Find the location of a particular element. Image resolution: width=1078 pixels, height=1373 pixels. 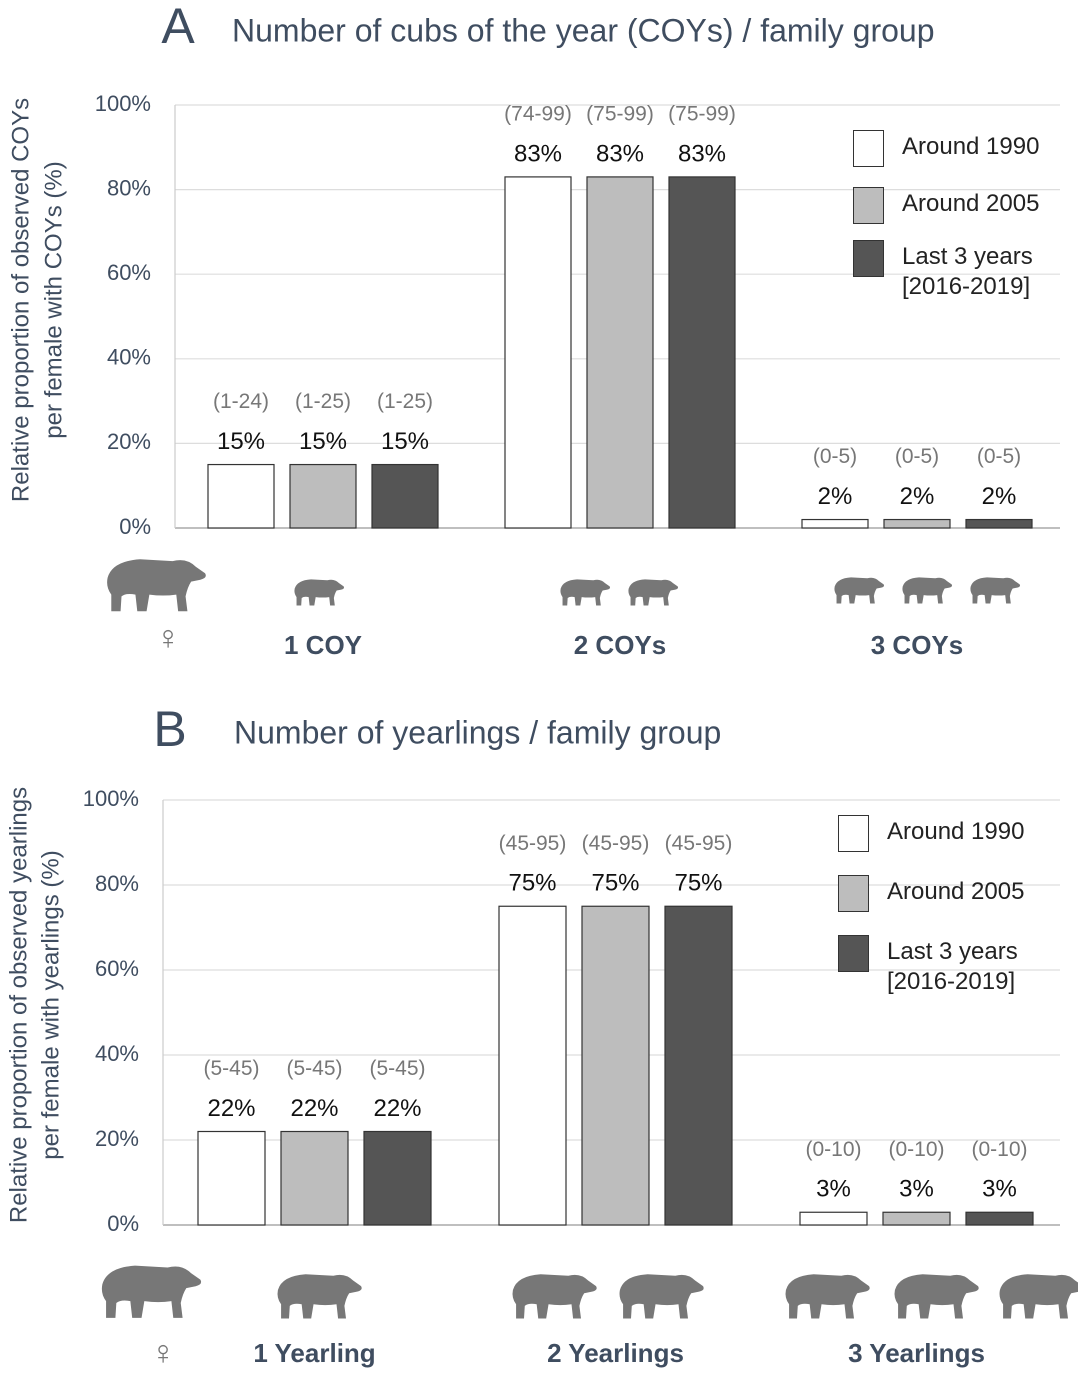

x-tick-label: 2 Yearlings is located at coordinates (615, 1353).